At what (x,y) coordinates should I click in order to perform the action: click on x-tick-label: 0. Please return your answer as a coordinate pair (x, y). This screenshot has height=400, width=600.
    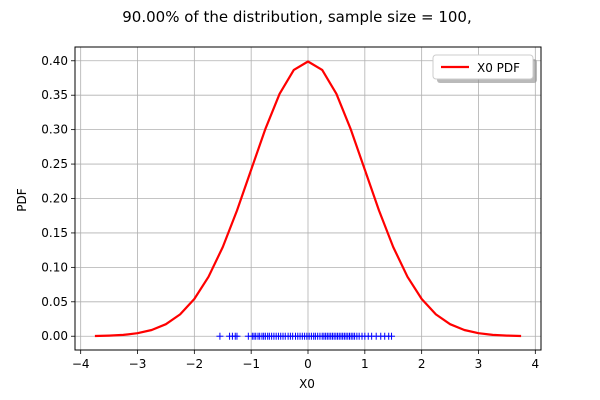
    Looking at the image, I should click on (308, 364).